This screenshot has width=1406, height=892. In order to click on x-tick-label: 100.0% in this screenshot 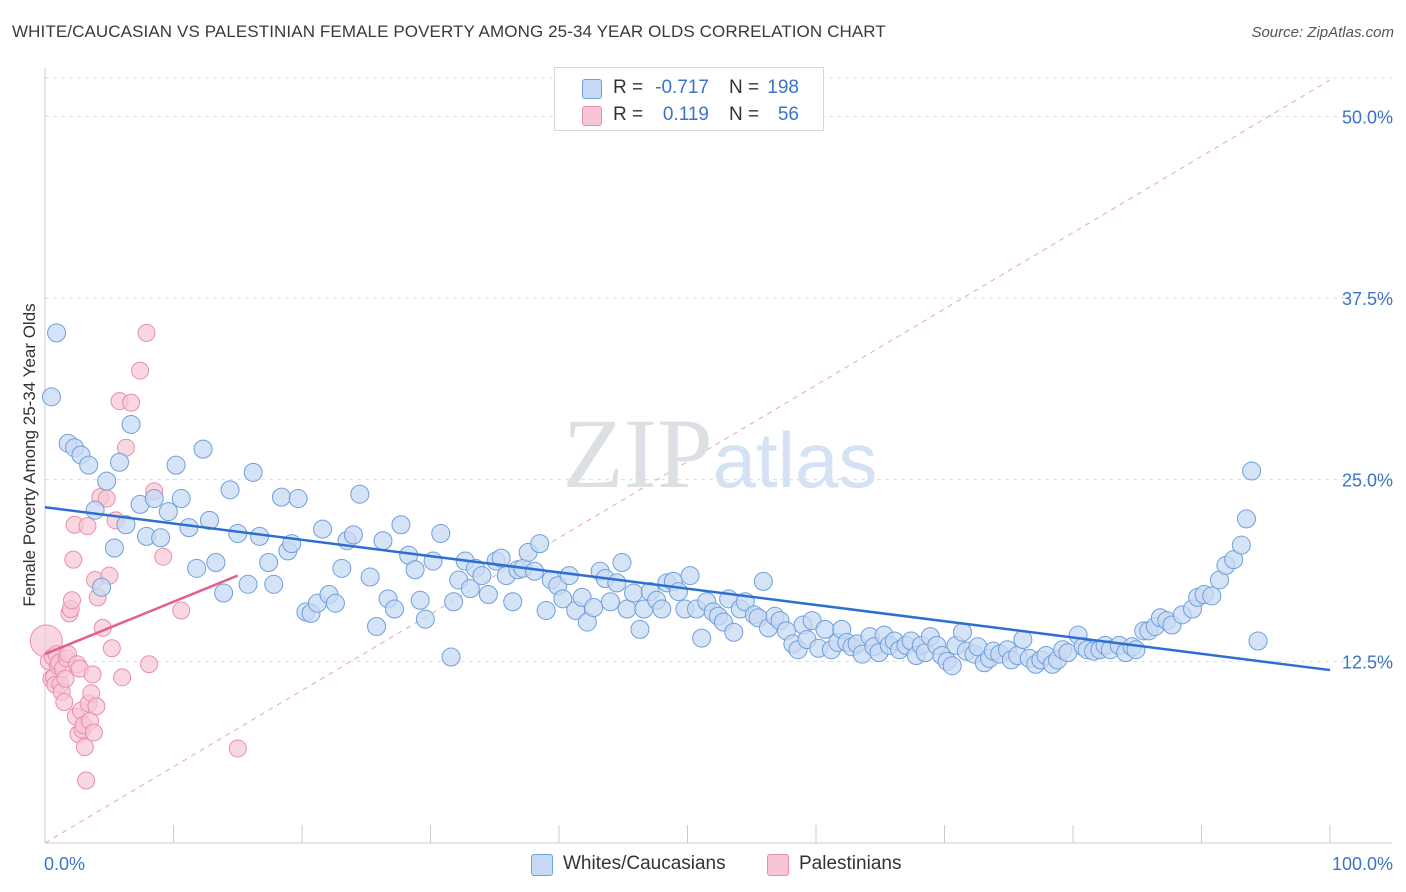, I will do `click(1362, 864)`.